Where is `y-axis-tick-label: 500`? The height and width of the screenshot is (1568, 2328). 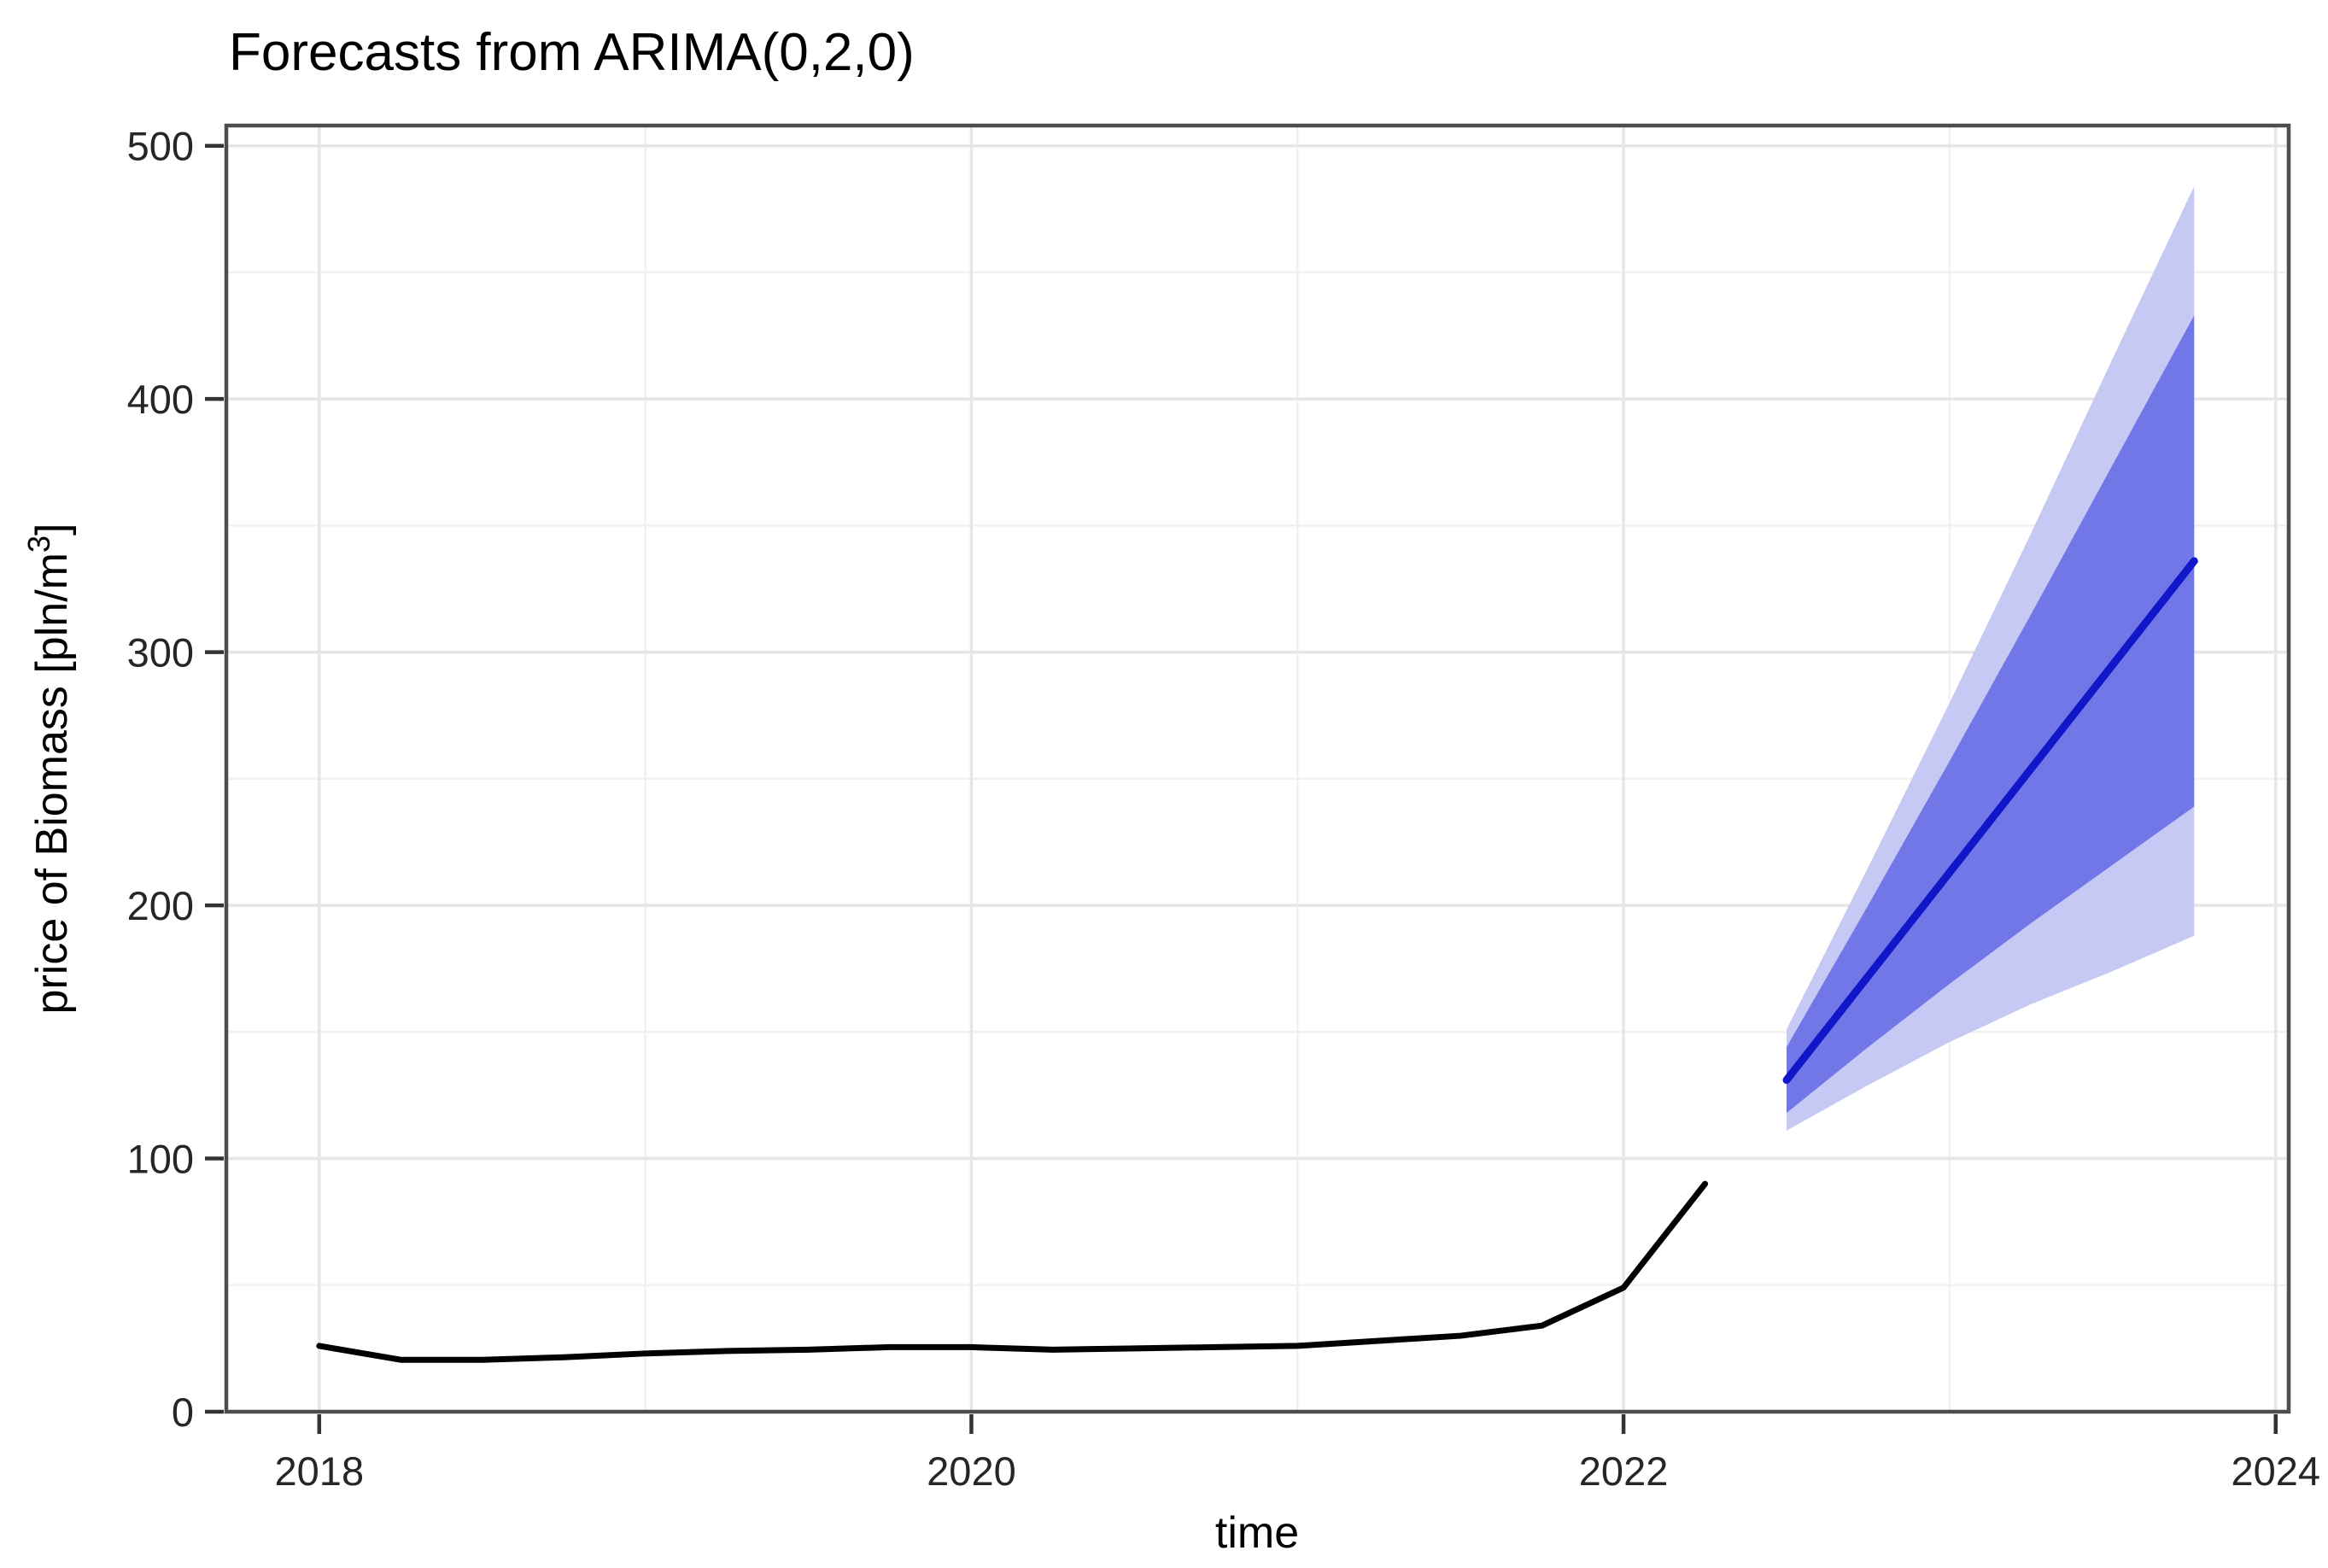 y-axis-tick-label: 500 is located at coordinates (160, 146).